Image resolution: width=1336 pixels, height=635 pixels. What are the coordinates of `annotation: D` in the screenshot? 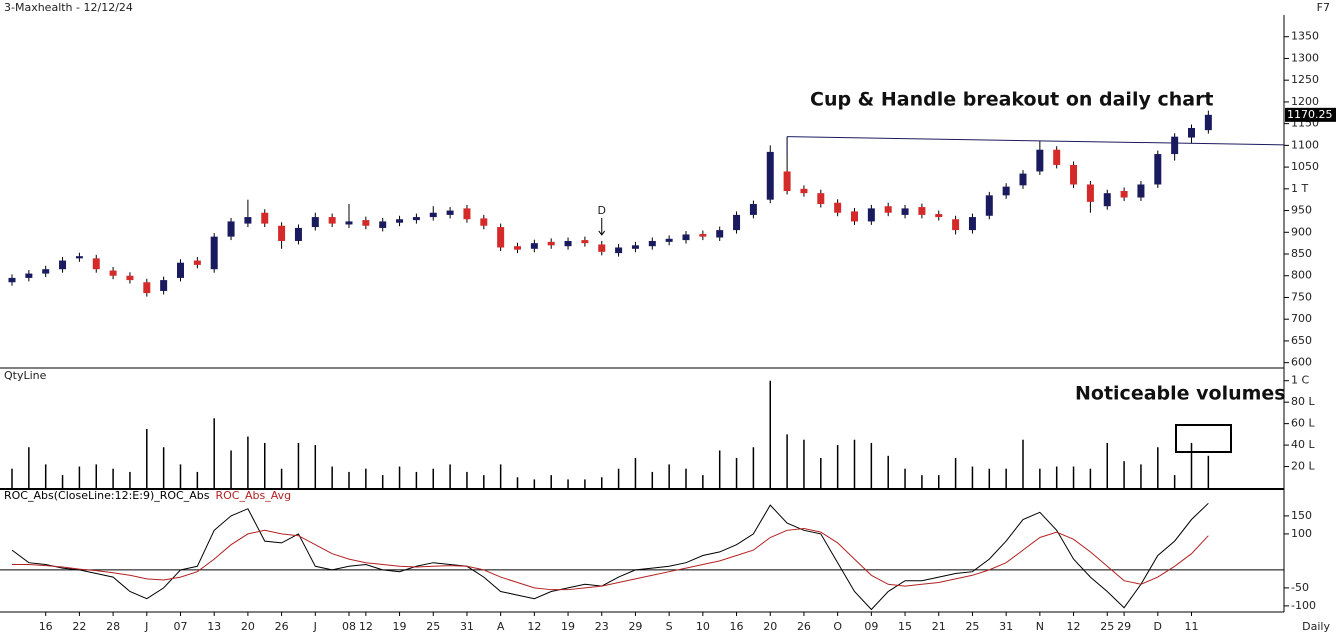 It's located at (602, 210).